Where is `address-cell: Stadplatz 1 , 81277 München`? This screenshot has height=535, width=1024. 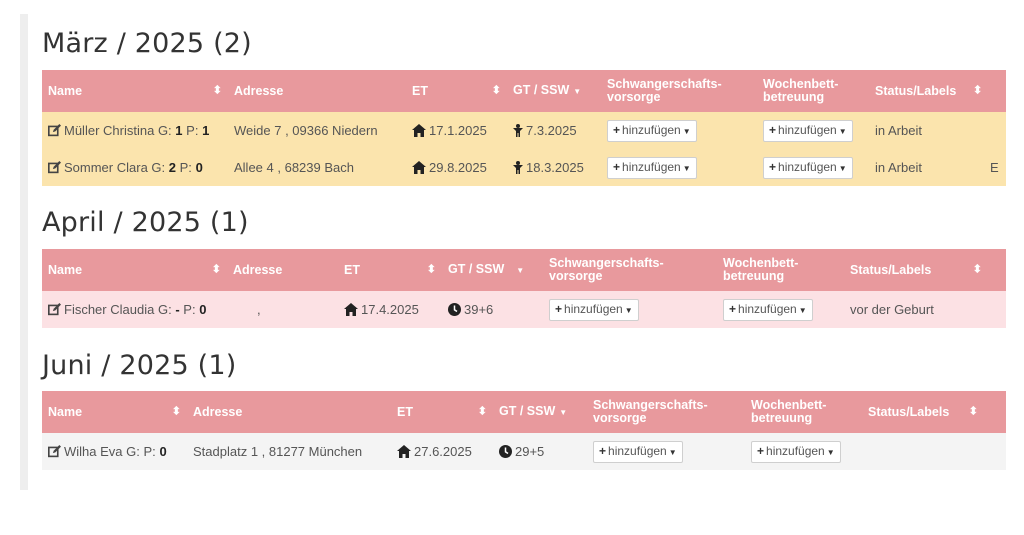 address-cell: Stadplatz 1 , 81277 München is located at coordinates (278, 451).